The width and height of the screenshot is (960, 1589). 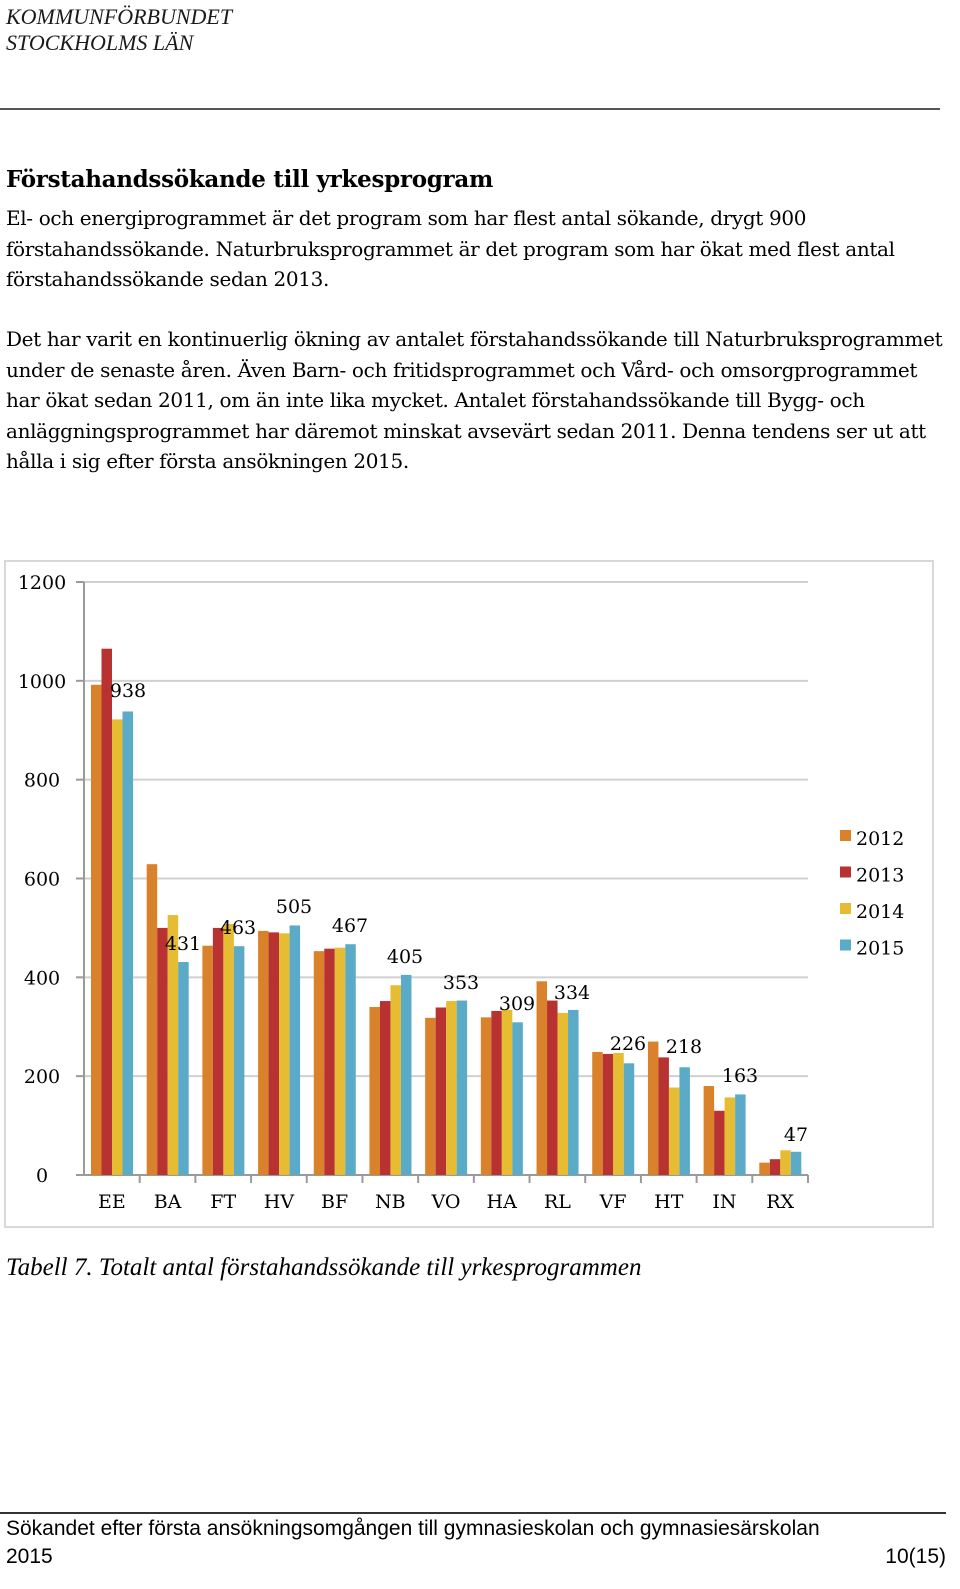 I want to click on bar-2015-ft, so click(x=239, y=1060).